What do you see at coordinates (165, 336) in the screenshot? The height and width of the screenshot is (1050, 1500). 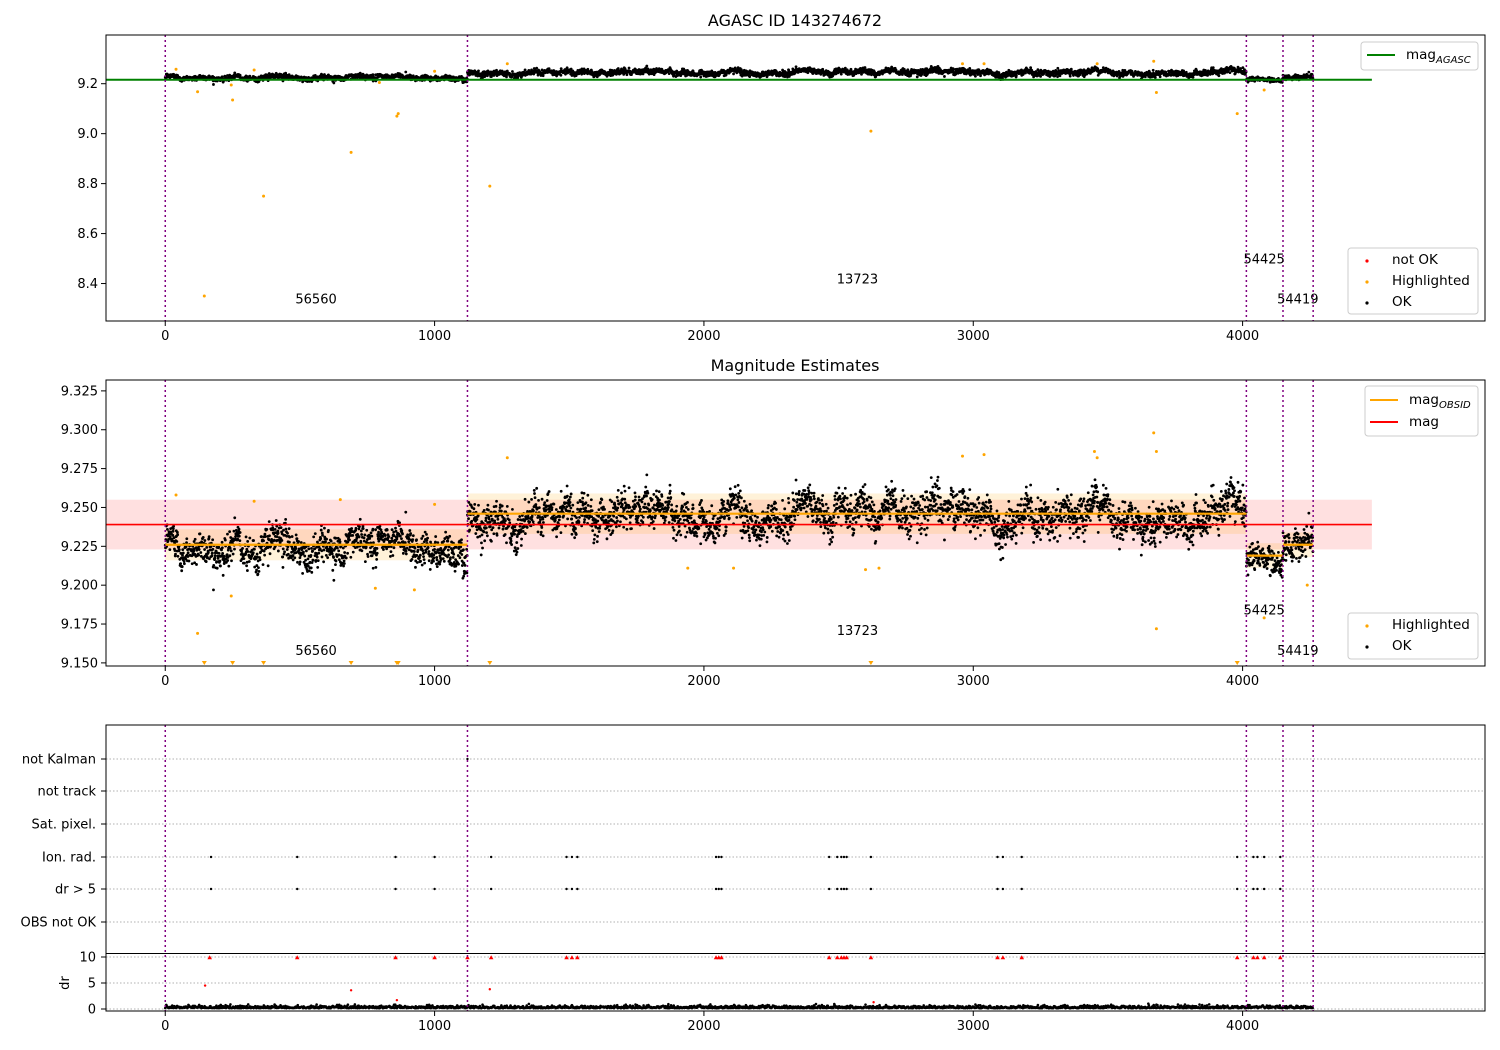 I see `x-tick-label: 0` at bounding box center [165, 336].